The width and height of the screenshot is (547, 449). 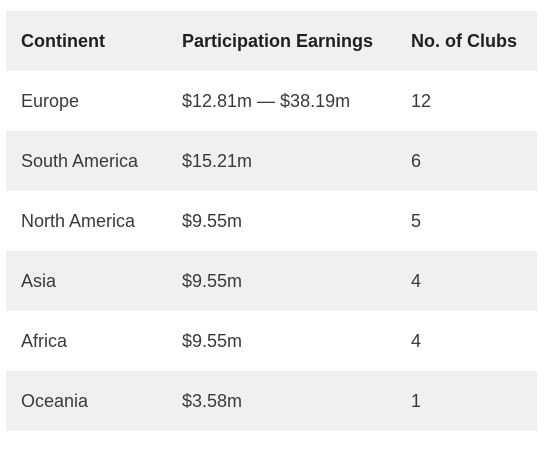 I want to click on cell-earnings: $15.21m, so click(x=281, y=161).